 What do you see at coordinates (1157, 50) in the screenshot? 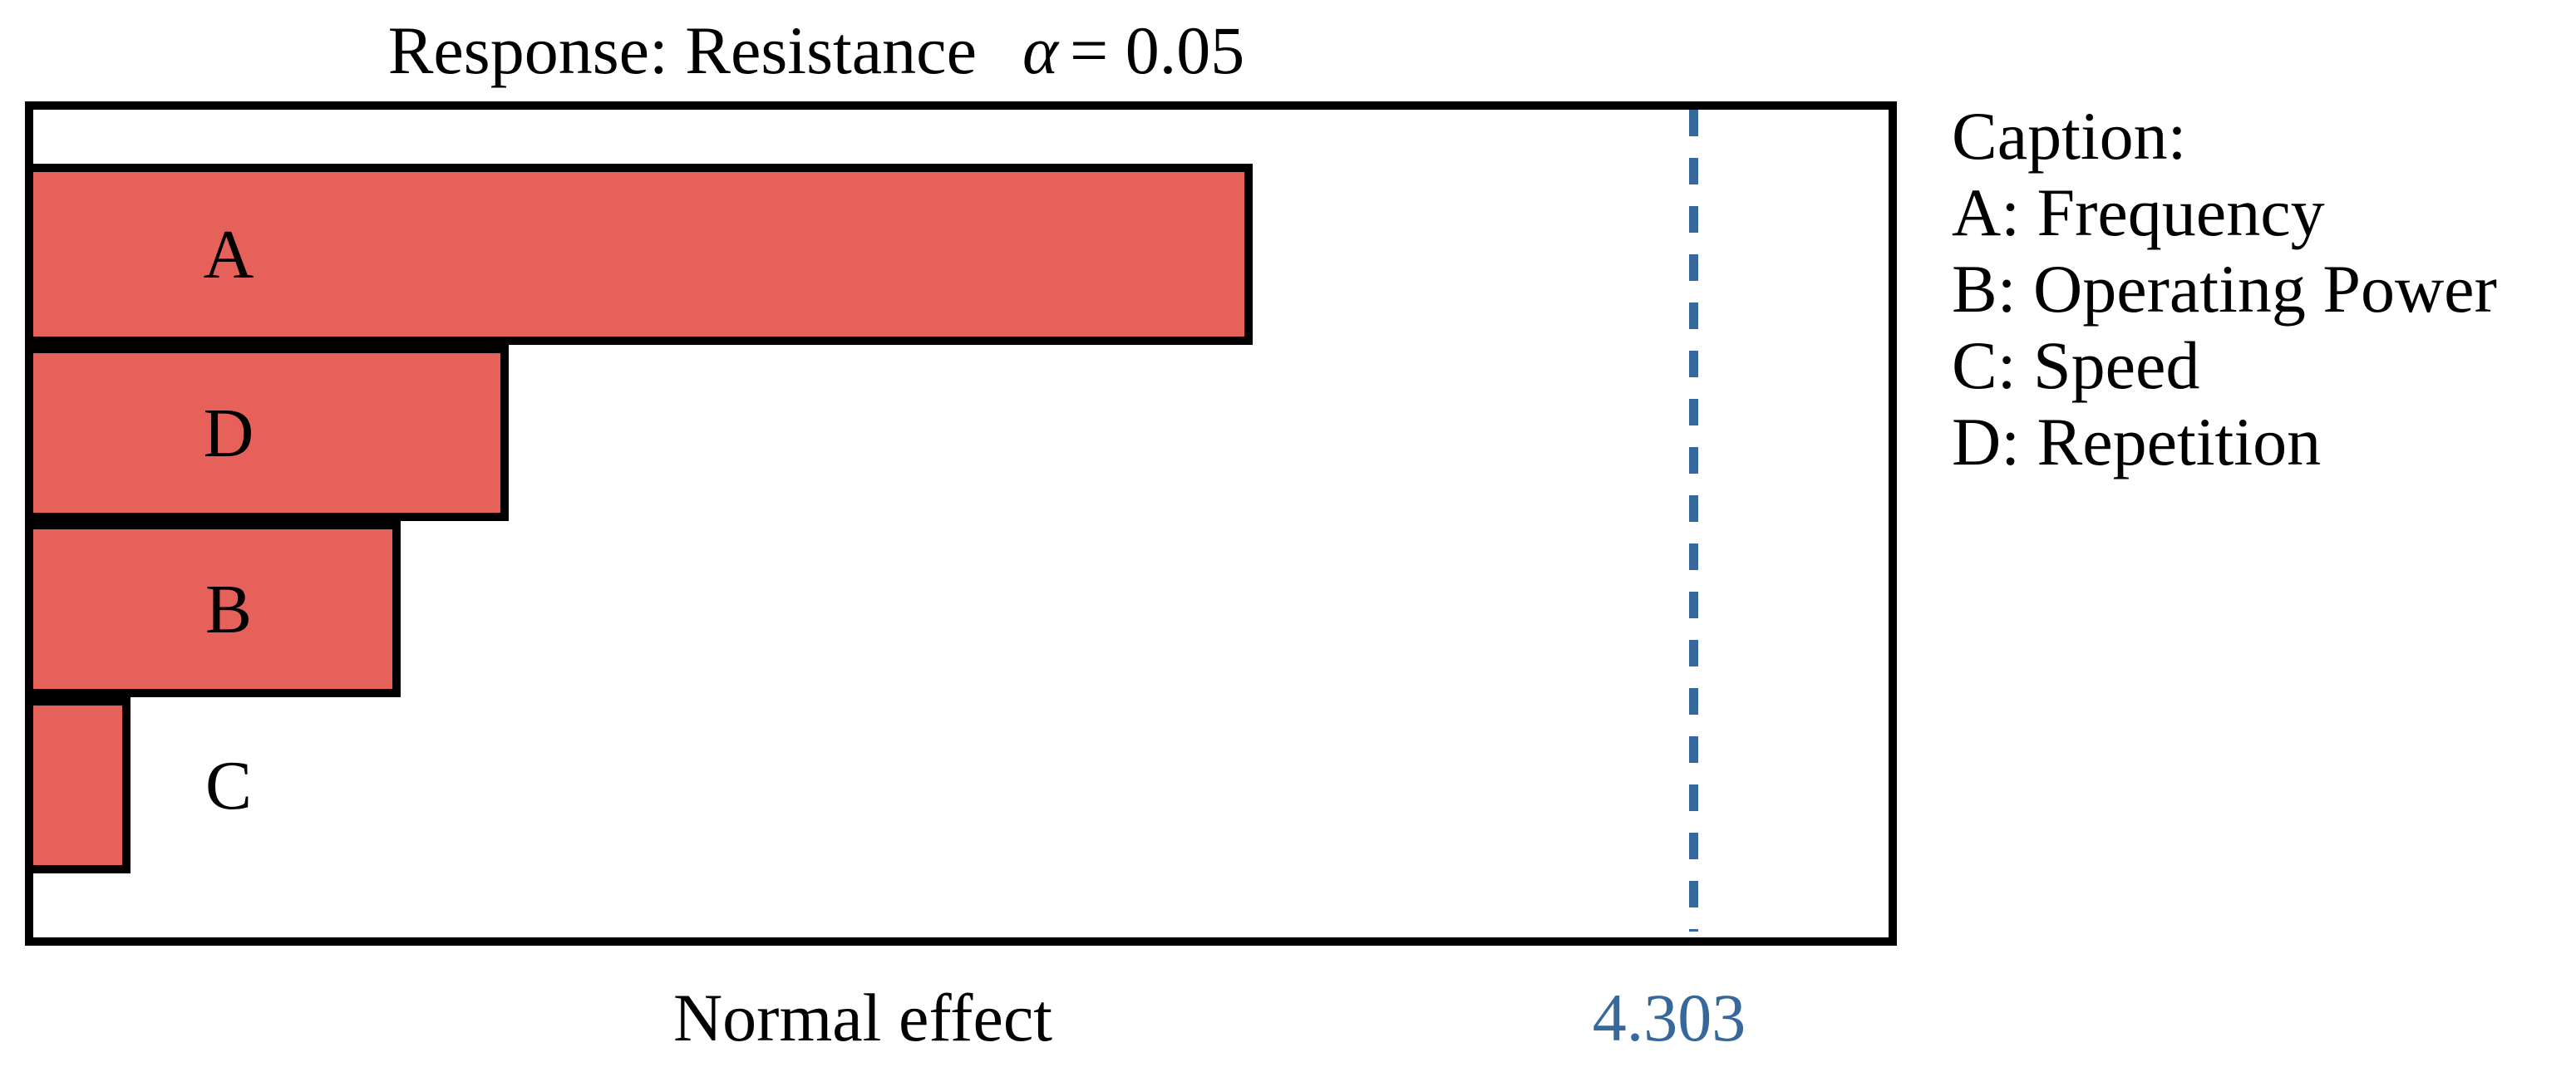
I see `alpha-equation: = 0.05` at bounding box center [1157, 50].